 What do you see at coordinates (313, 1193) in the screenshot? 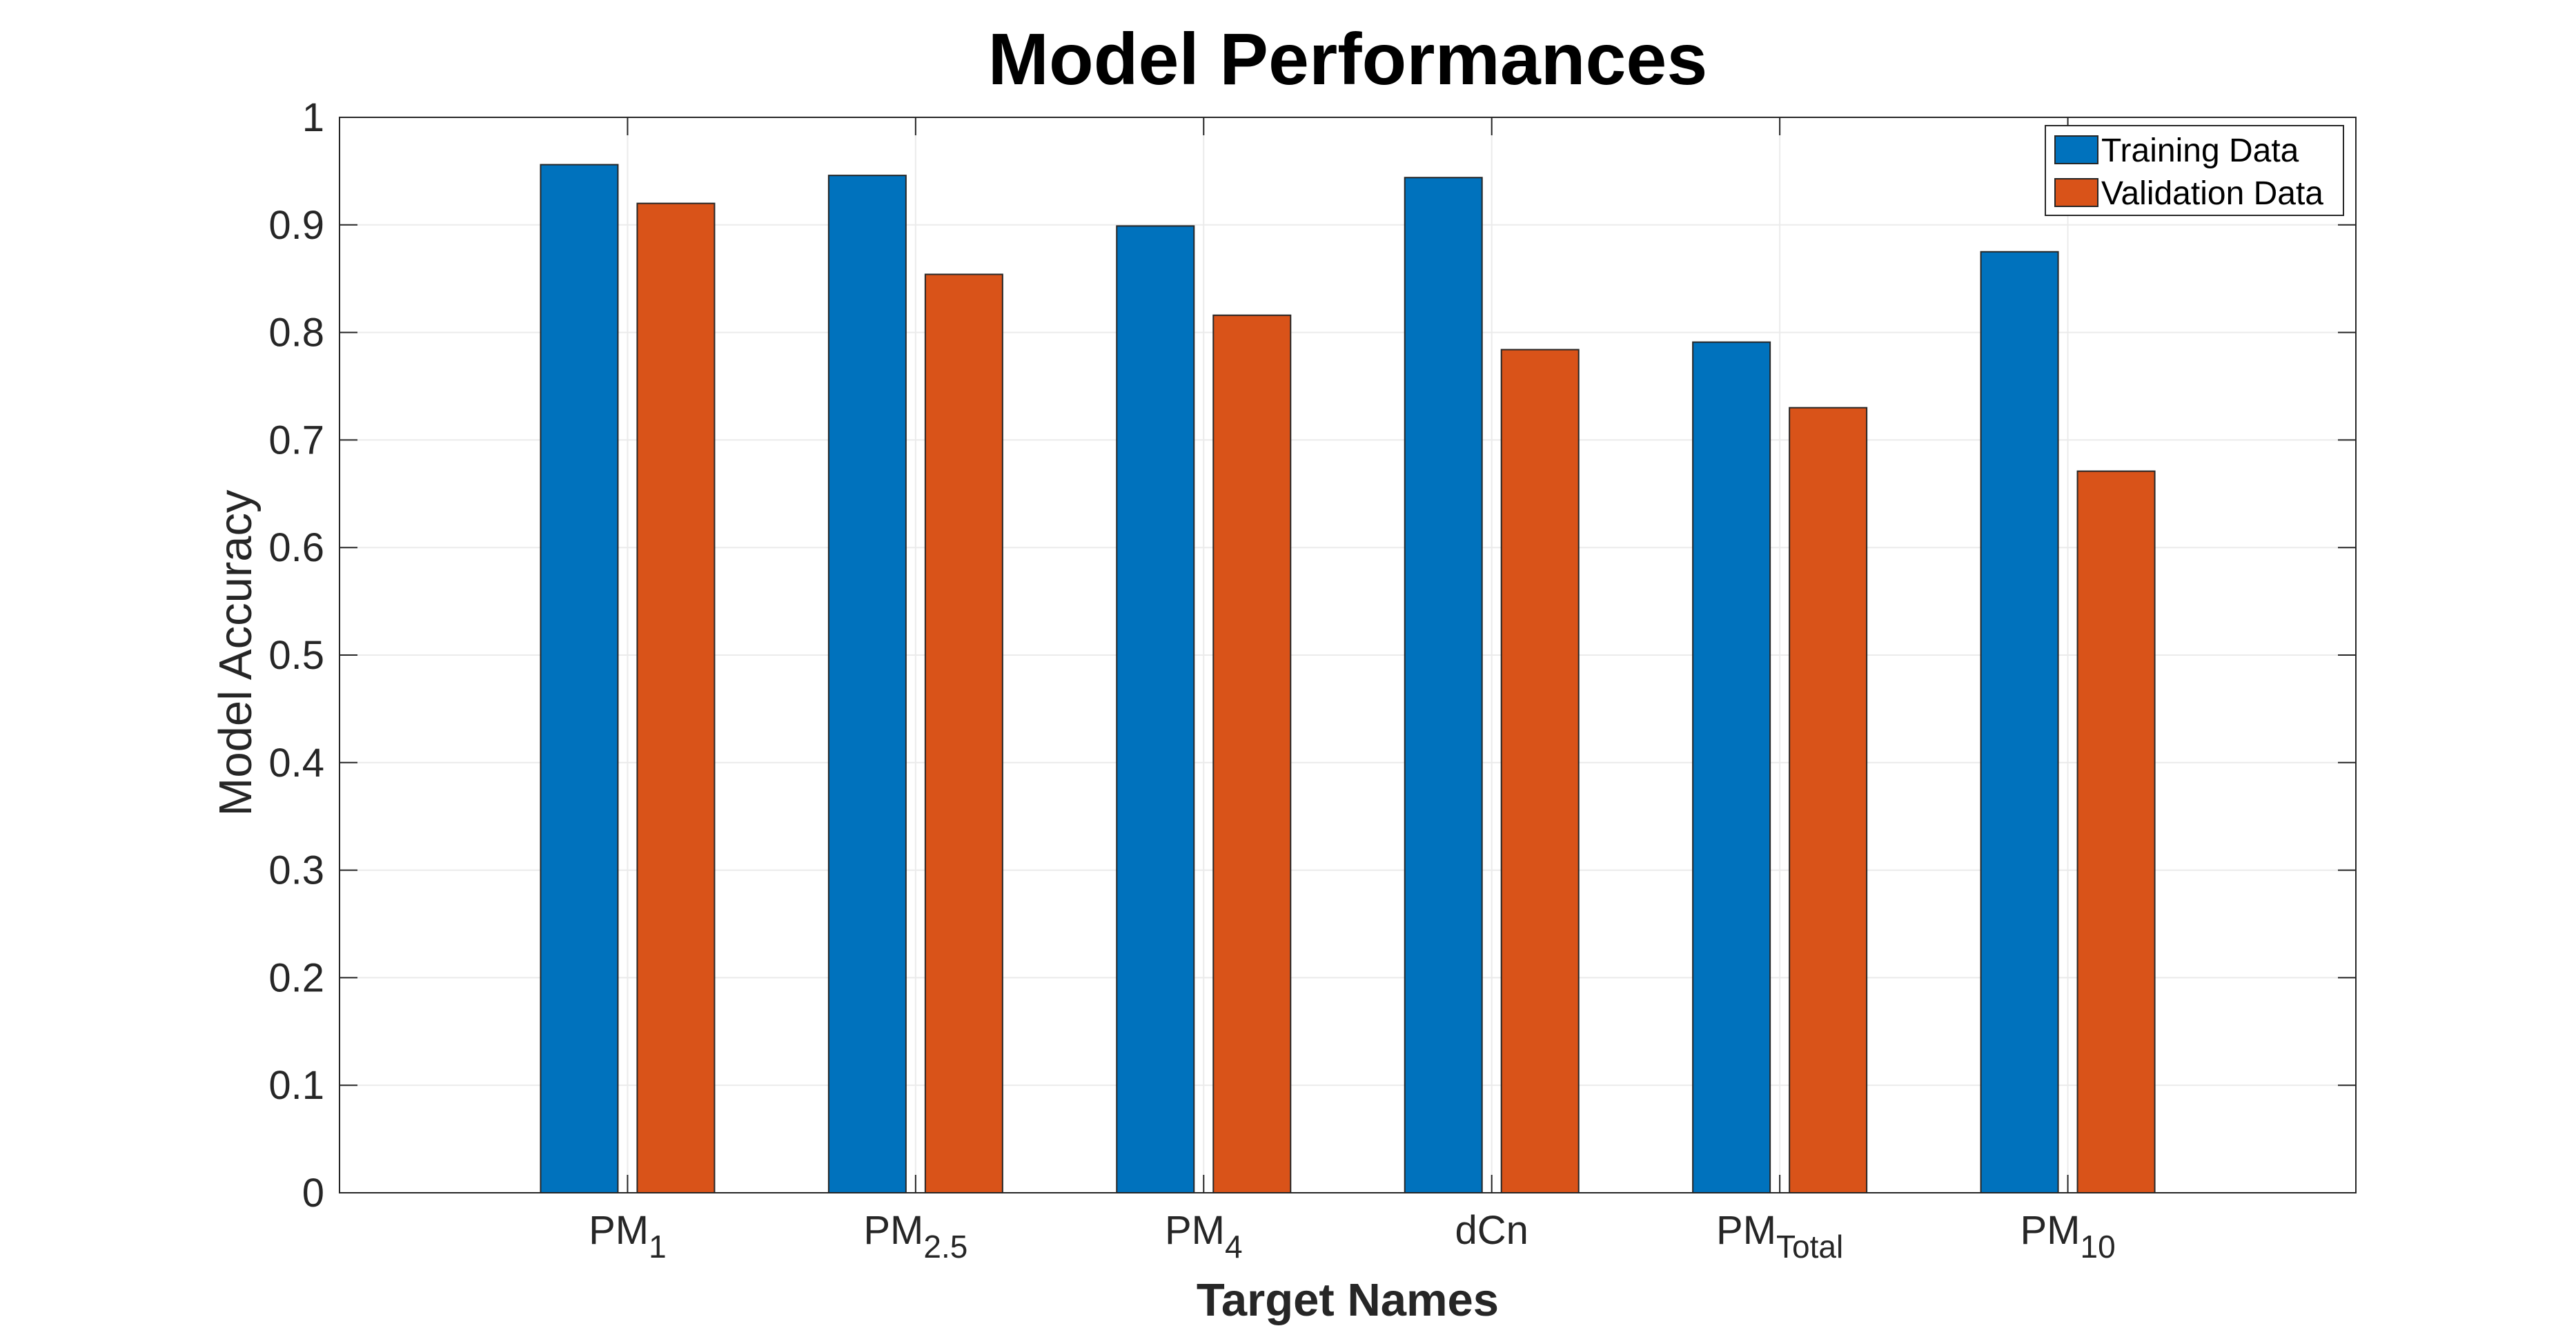
I see `y-tick-label: 0` at bounding box center [313, 1193].